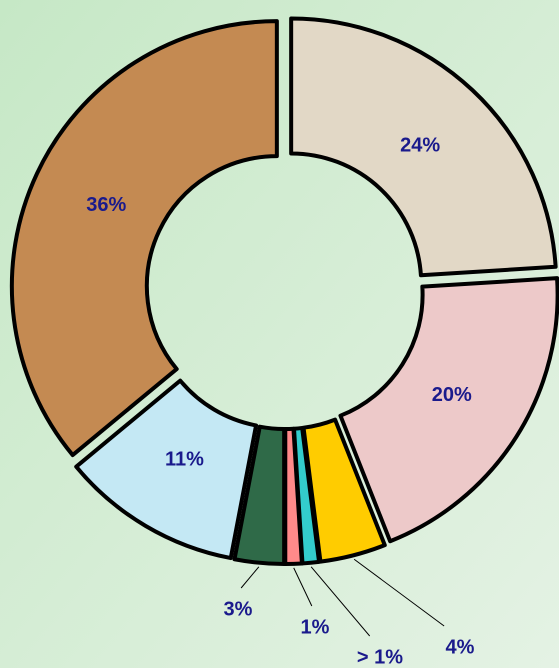 The width and height of the screenshot is (559, 668). What do you see at coordinates (460, 647) in the screenshot?
I see `data-label: 4%` at bounding box center [460, 647].